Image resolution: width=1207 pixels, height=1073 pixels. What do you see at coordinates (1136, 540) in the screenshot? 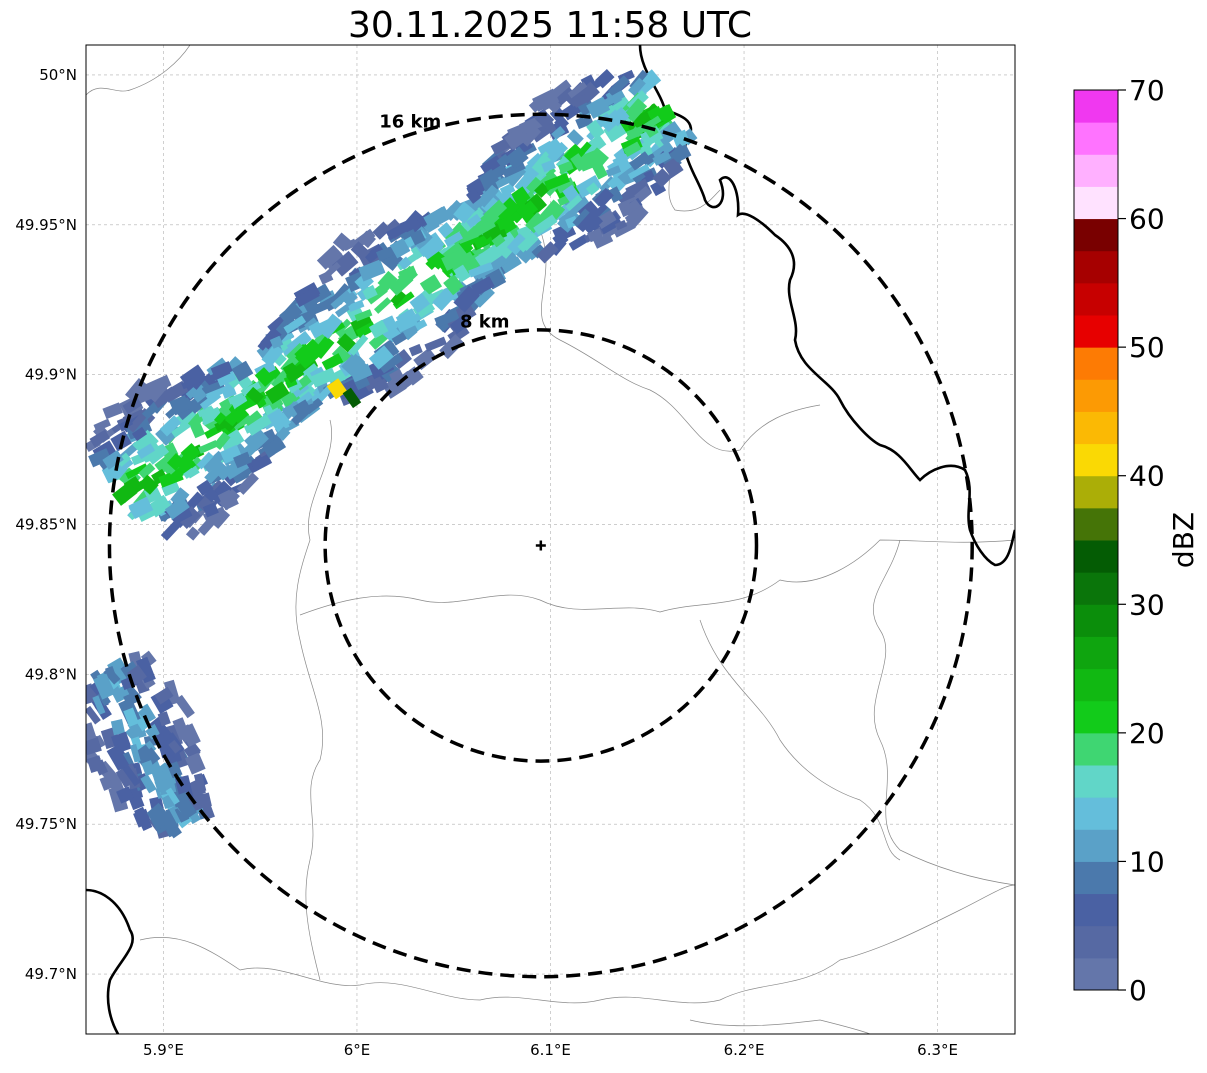
I see `colorbar: 0 10 20 30 40 50 60 70 dBZ` at bounding box center [1136, 540].